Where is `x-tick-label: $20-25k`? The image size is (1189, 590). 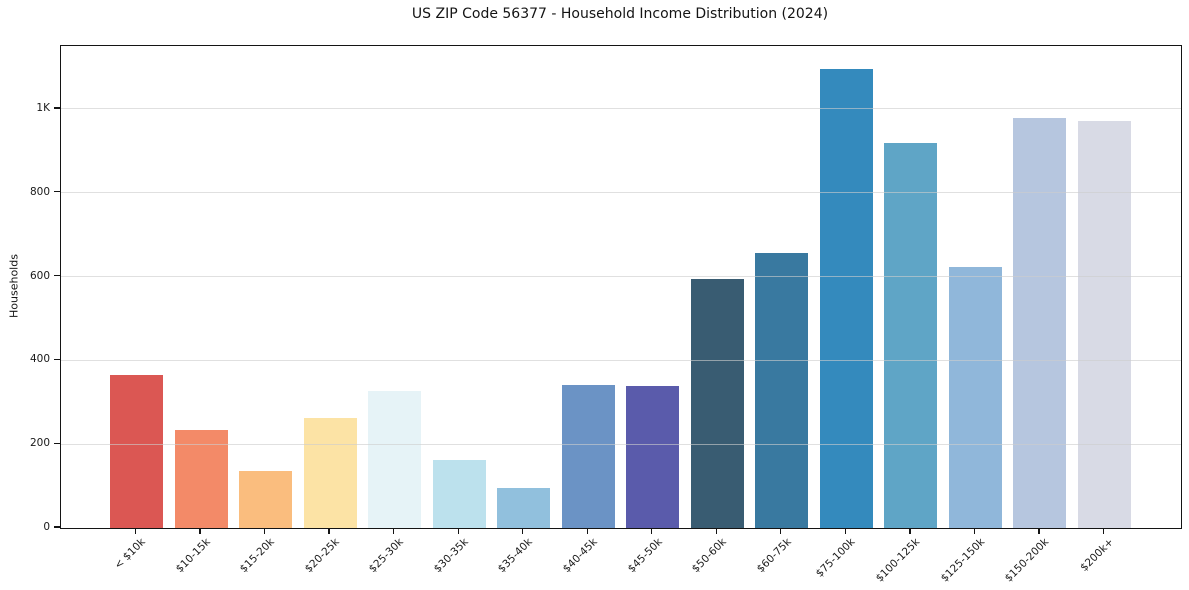
x-tick-label: $20-25k is located at coordinates (322, 556).